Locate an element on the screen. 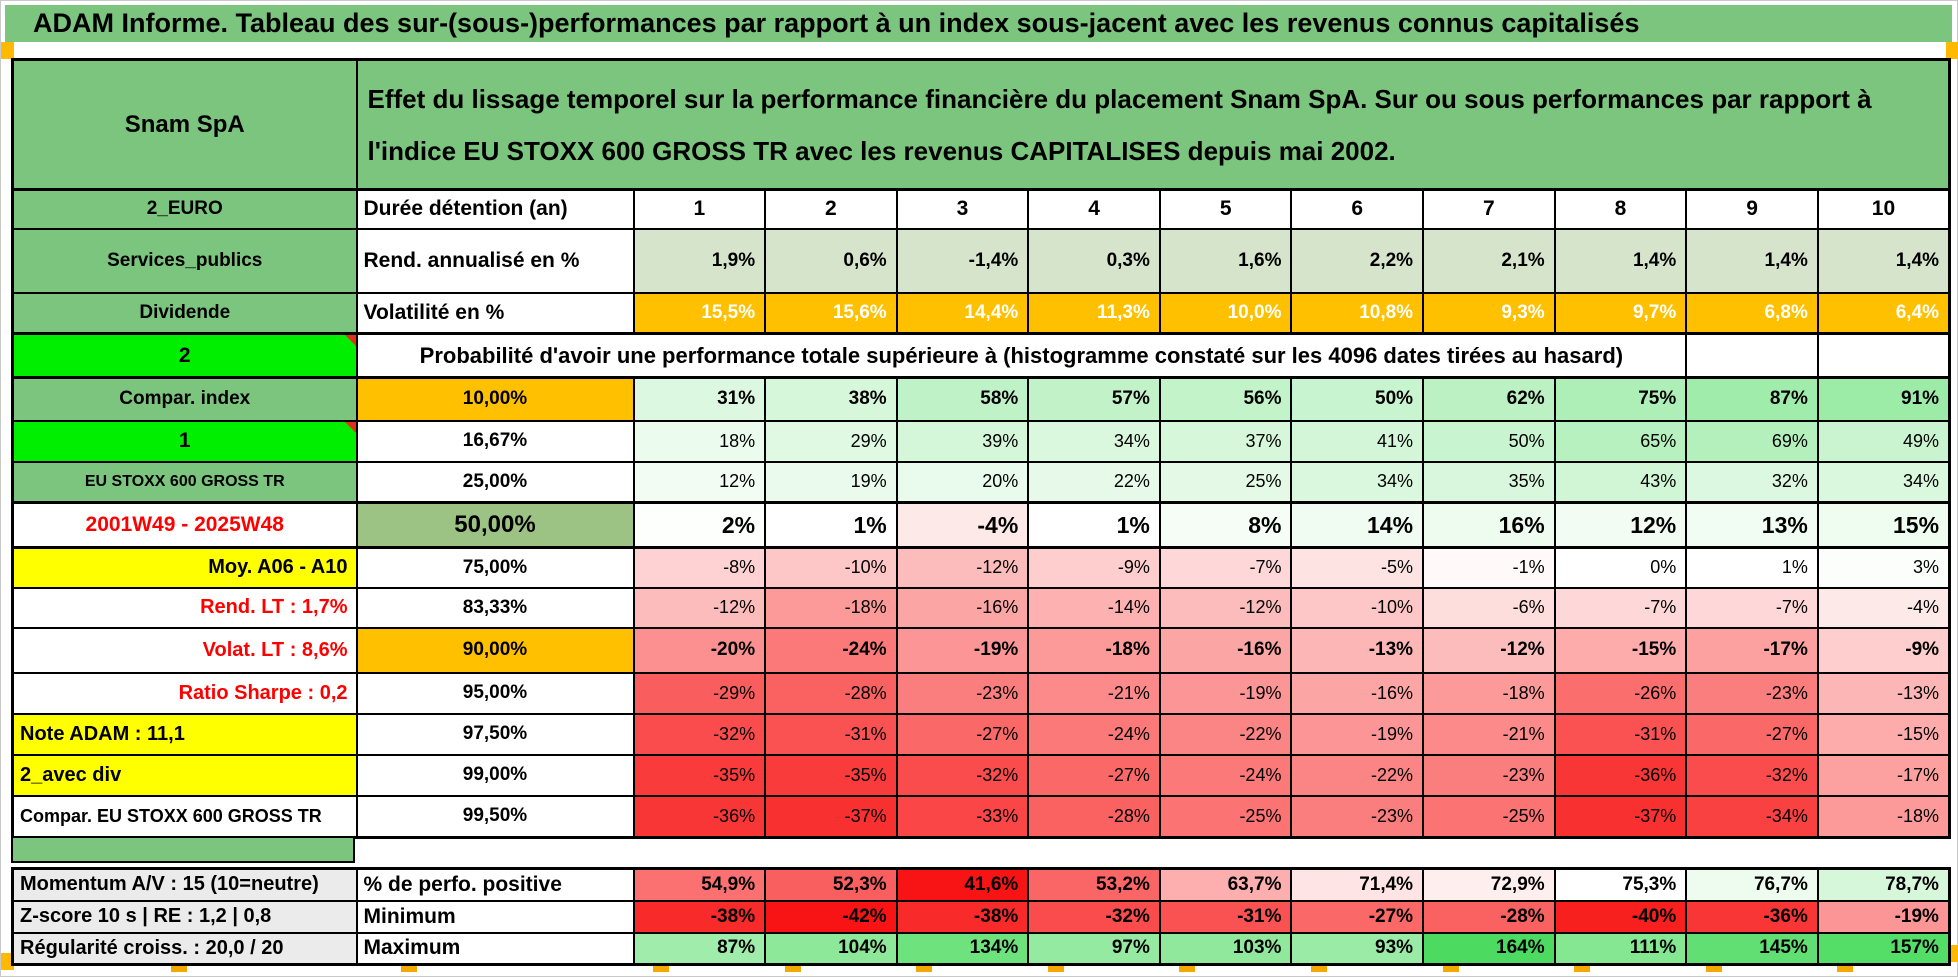 This screenshot has height=977, width=1958. data-cell: 41% is located at coordinates (1357, 441).